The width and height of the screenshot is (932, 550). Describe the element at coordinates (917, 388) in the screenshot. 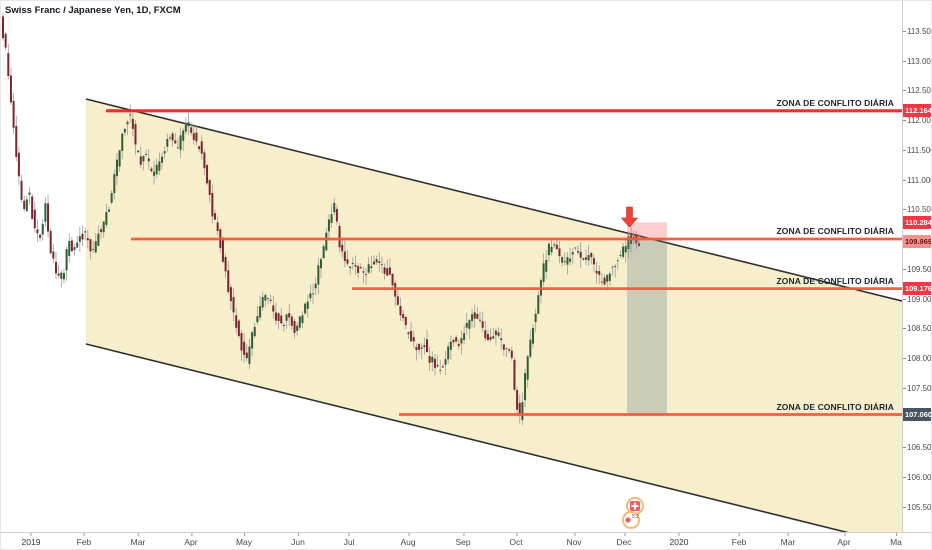

I see `price-axis-label: 107.500` at that location.